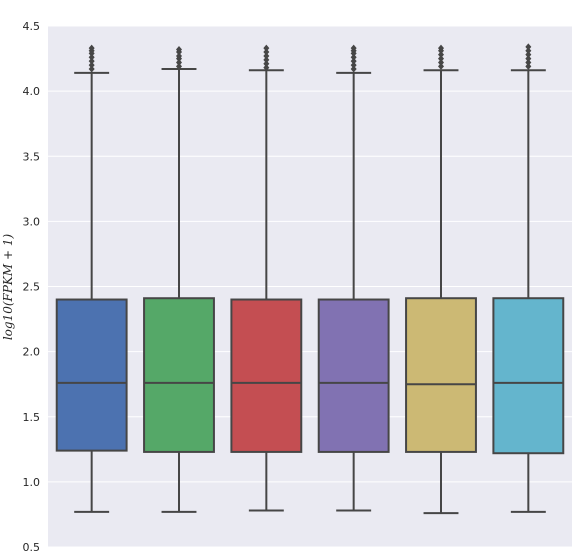 The image size is (578, 552). What do you see at coordinates (32, 26) in the screenshot?
I see `y-tick-label: 4.5` at bounding box center [32, 26].